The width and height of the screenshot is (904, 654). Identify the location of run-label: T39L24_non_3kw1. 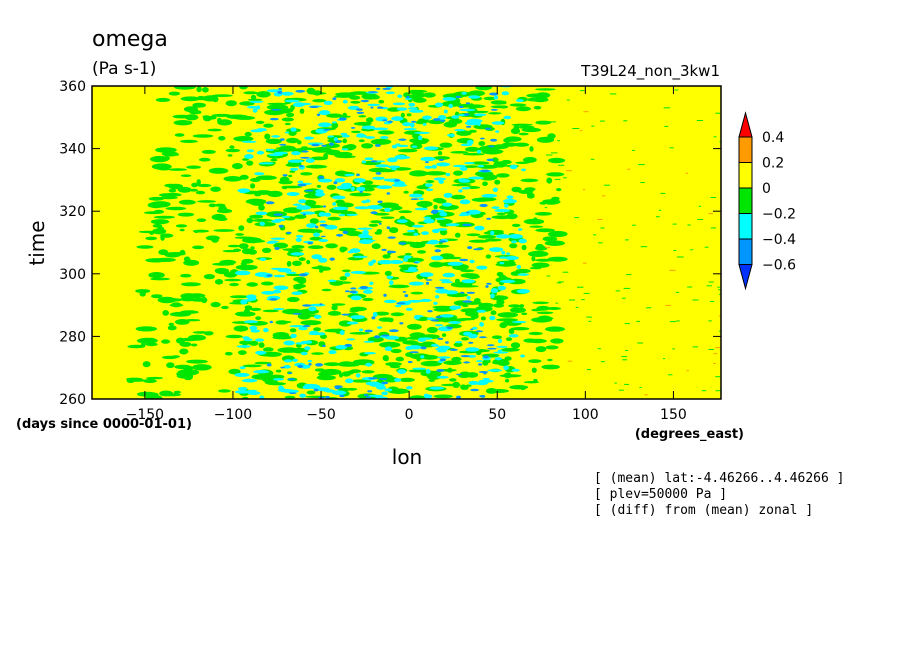
(650, 71).